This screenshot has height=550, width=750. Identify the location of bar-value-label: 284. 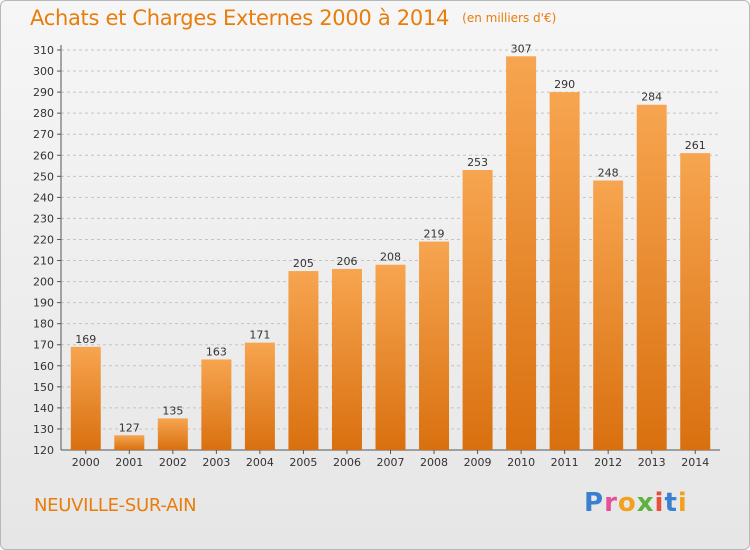
(651, 97).